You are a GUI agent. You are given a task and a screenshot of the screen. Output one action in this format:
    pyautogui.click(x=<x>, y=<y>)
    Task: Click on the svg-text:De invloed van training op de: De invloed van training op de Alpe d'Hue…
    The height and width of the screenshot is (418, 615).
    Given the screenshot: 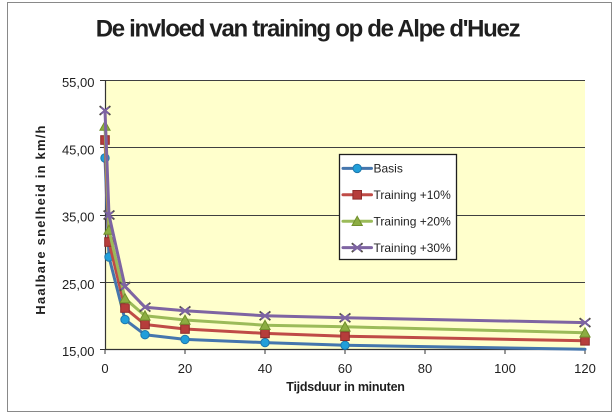 What is the action you would take?
    pyautogui.click(x=308, y=29)
    